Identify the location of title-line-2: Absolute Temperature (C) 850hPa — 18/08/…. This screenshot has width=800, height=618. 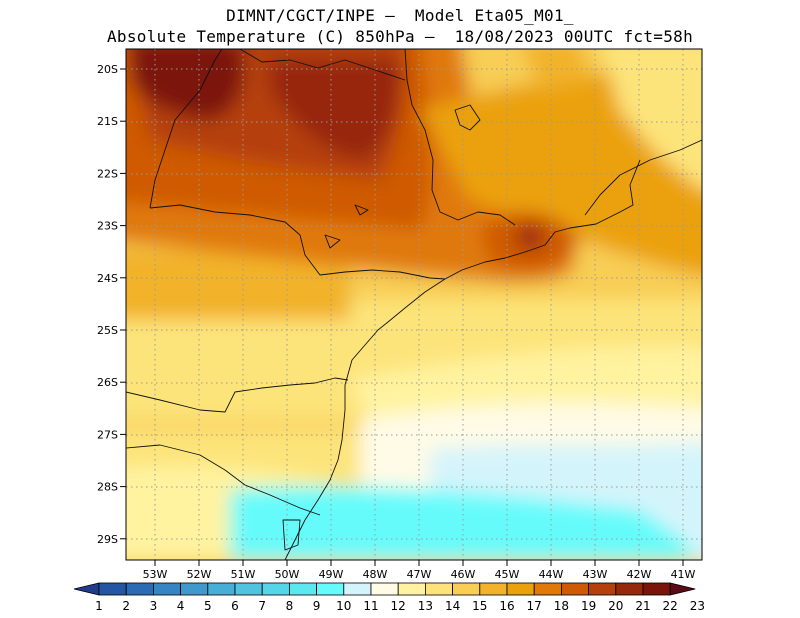
(400, 36).